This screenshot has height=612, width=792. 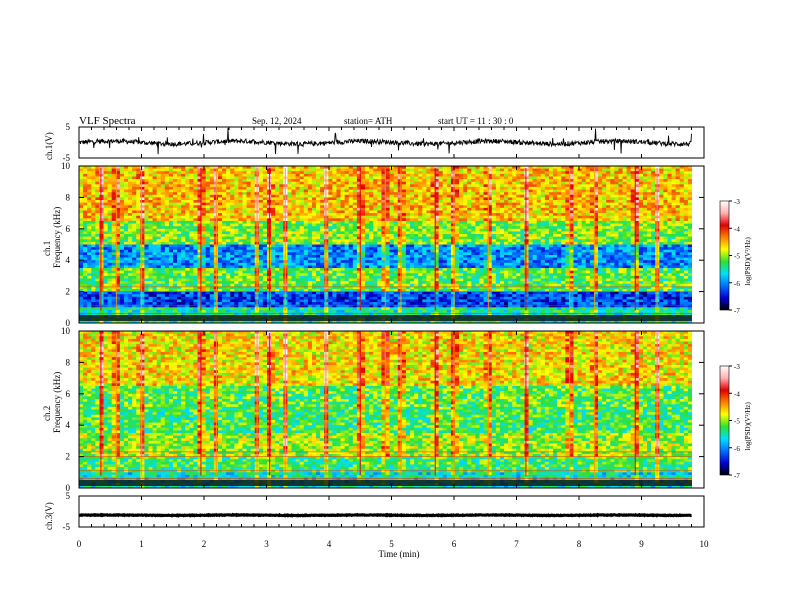 What do you see at coordinates (748, 425) in the screenshot?
I see `colorbar-ch2-label: log(PSD)(V²/Hz)` at bounding box center [748, 425].